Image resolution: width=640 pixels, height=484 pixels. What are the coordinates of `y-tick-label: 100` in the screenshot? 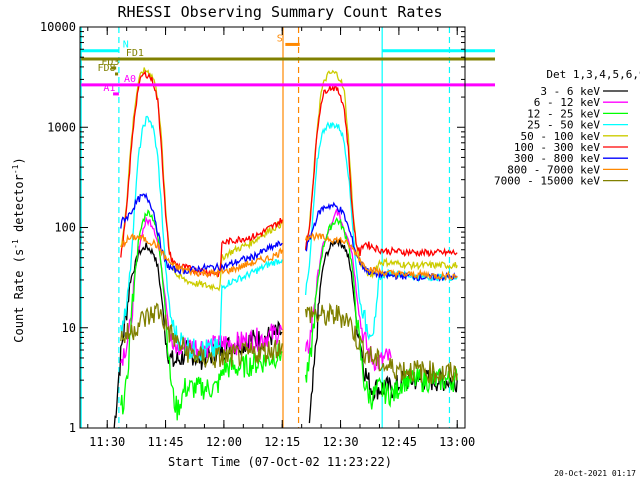 It's located at (65, 228).